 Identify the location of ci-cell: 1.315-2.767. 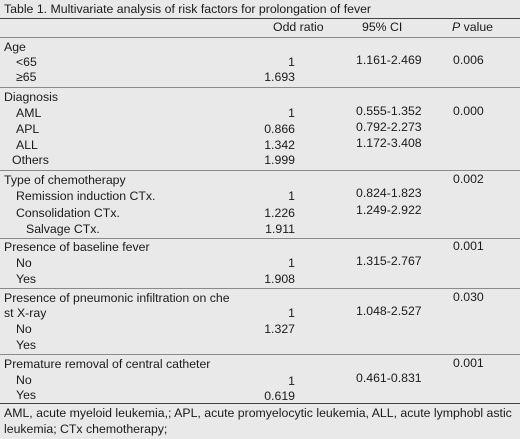
(389, 261).